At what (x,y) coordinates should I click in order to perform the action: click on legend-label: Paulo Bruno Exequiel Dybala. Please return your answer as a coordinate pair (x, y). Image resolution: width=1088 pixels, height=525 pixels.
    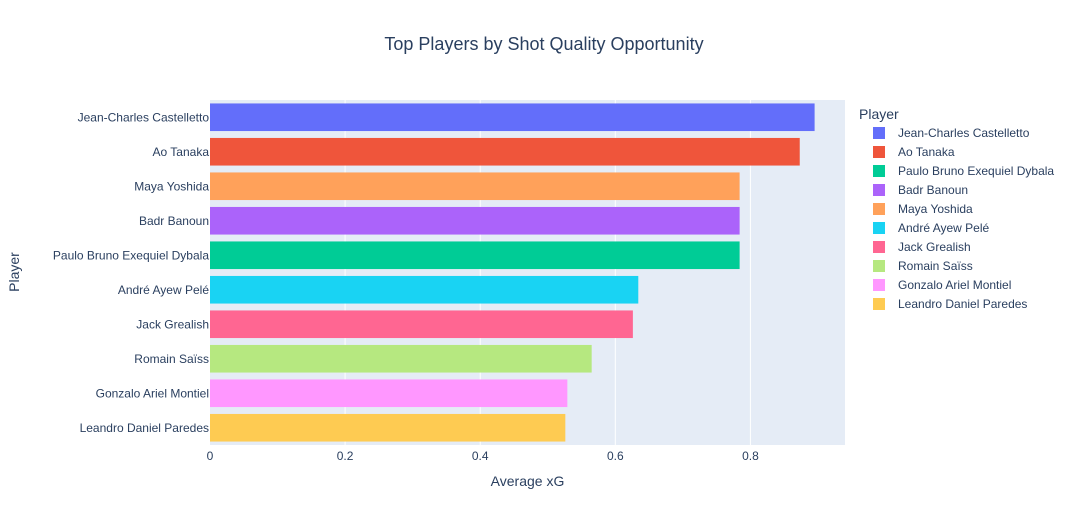
    Looking at the image, I should click on (976, 171).